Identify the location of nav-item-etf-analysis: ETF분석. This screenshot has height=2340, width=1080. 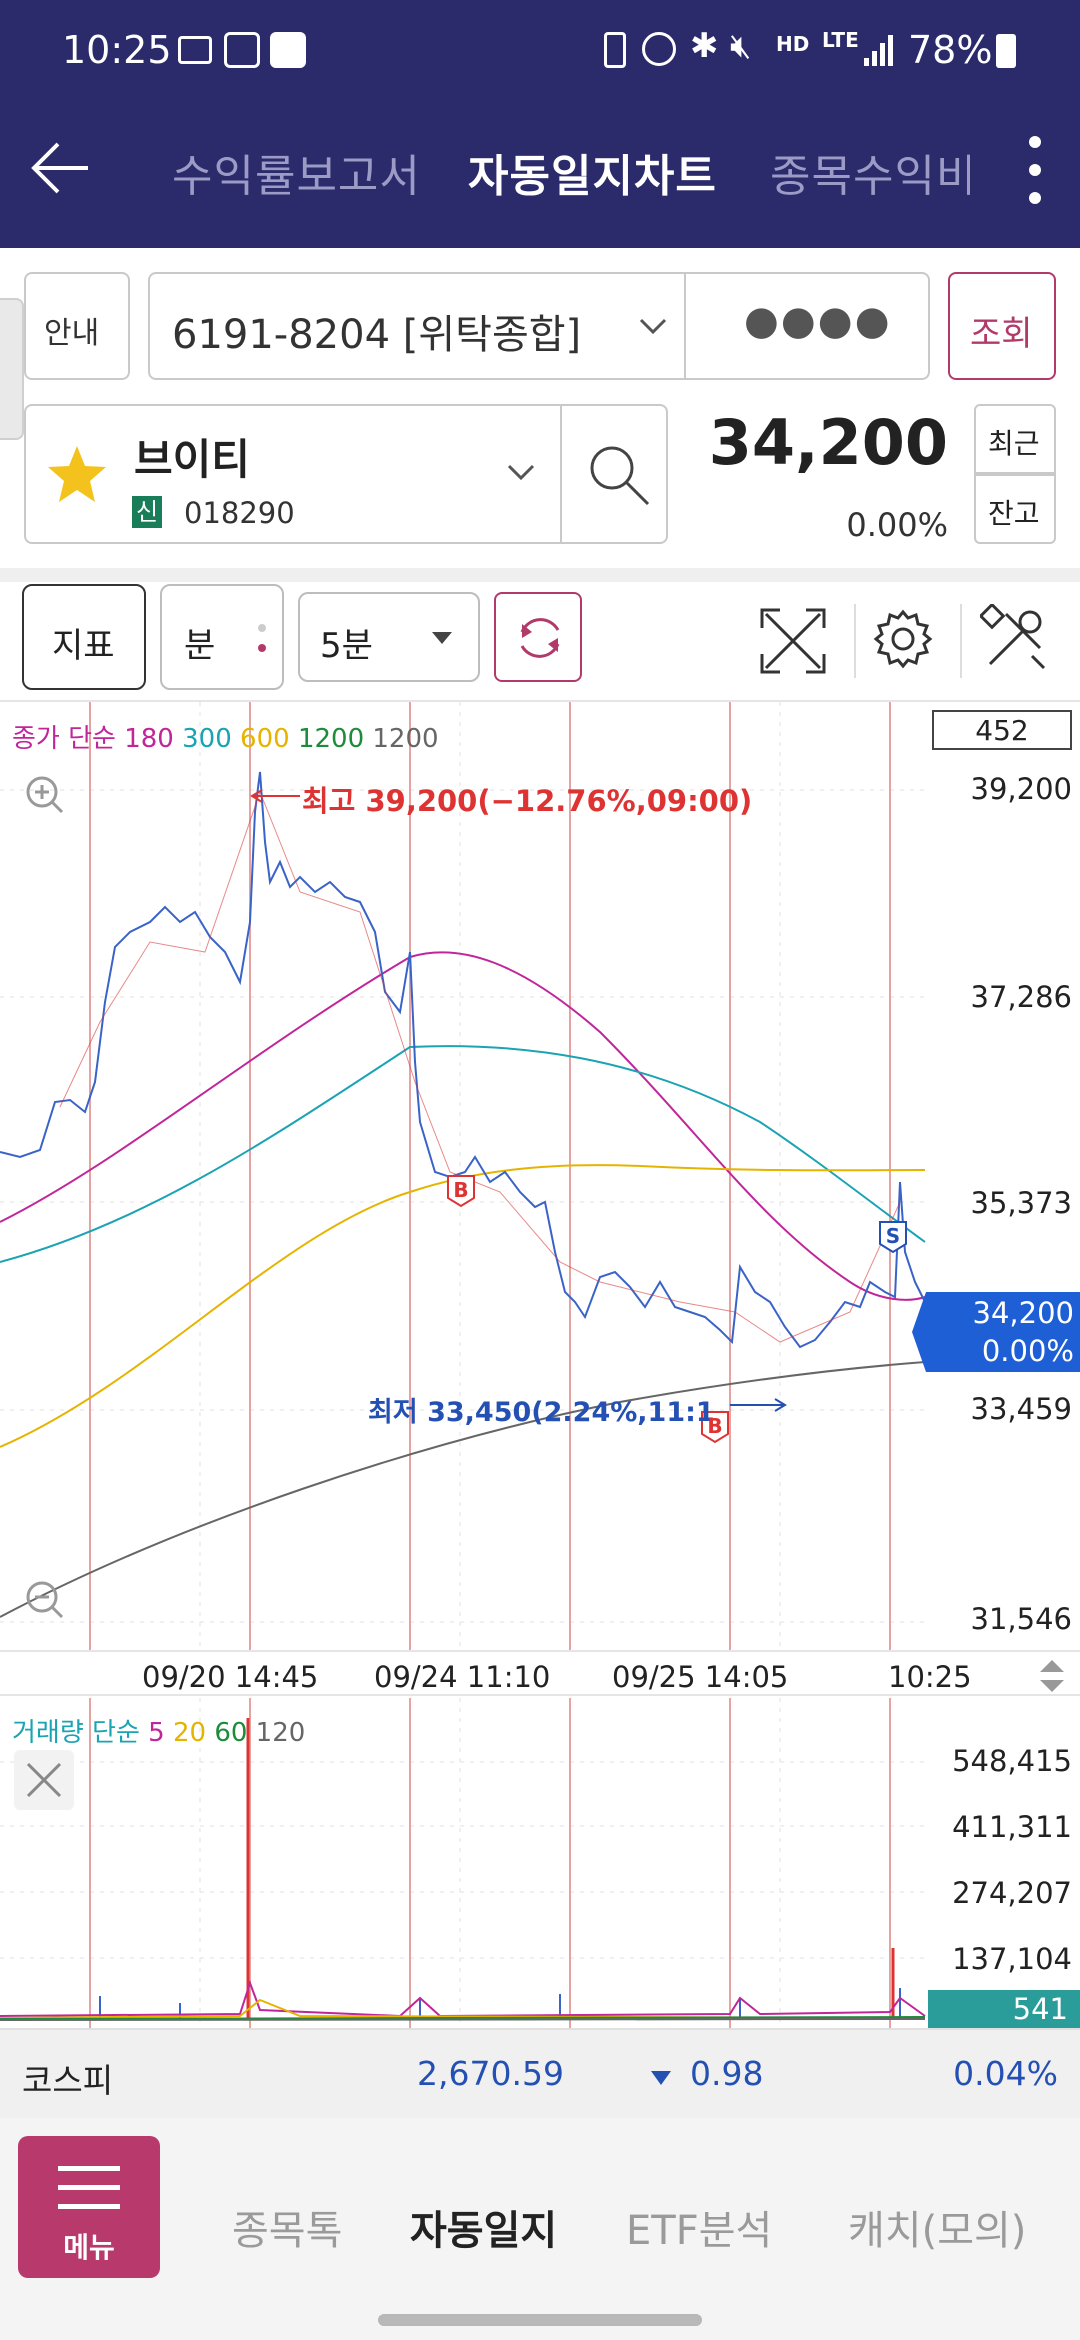
(699, 2231).